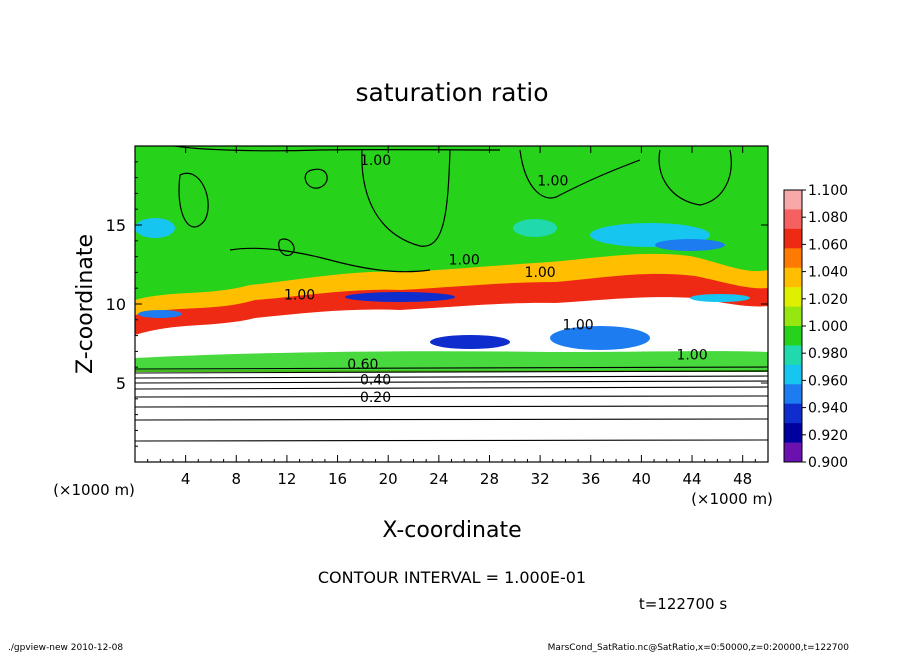 This screenshot has height=654, width=904. Describe the element at coordinates (683, 604) in the screenshot. I see `time-text: t=122700 s` at that location.